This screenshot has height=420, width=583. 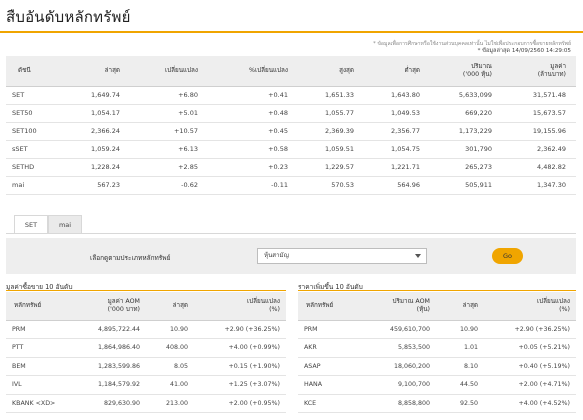 I want to click on top-value-amount: 1,864,986.40, so click(x=111, y=348).